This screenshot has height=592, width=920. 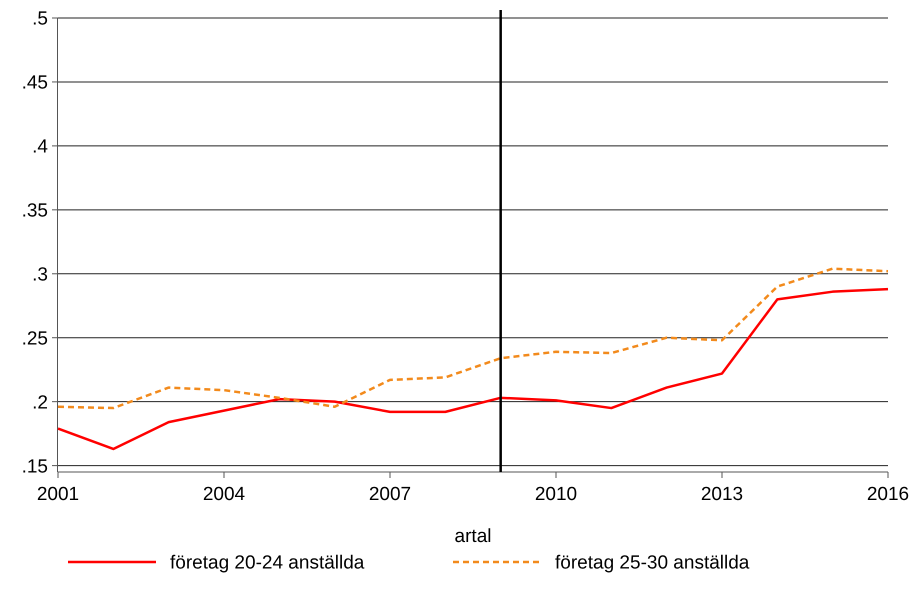 What do you see at coordinates (58, 494) in the screenshot?
I see `x-tick-label: 2001` at bounding box center [58, 494].